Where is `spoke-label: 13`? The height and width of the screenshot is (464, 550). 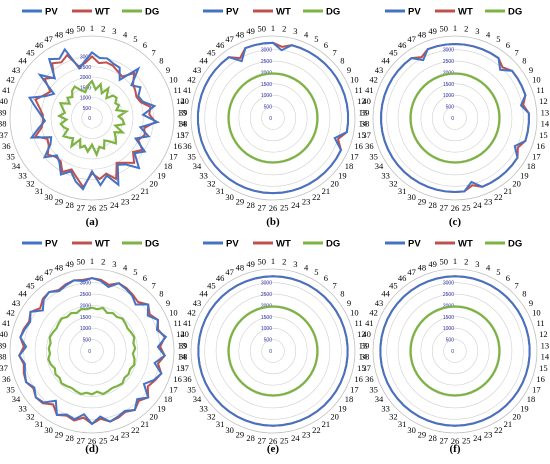 spoke-label: 13 is located at coordinates (363, 112).